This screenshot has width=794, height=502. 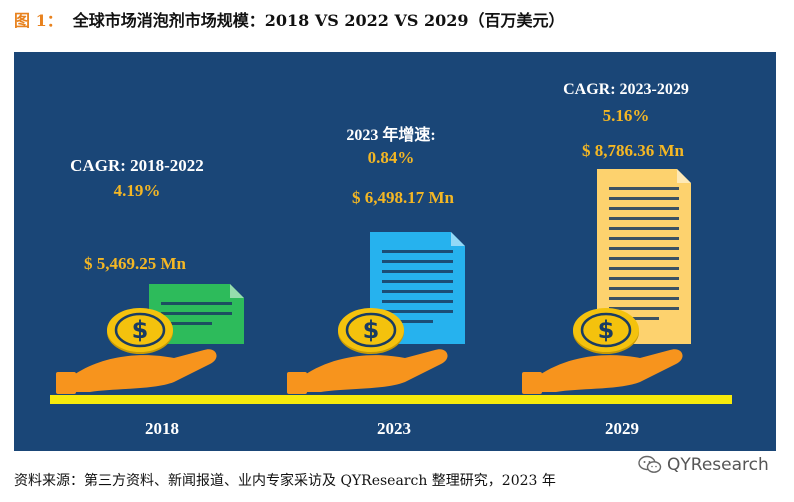 What do you see at coordinates (622, 428) in the screenshot?
I see `category-label-2029: 2029` at bounding box center [622, 428].